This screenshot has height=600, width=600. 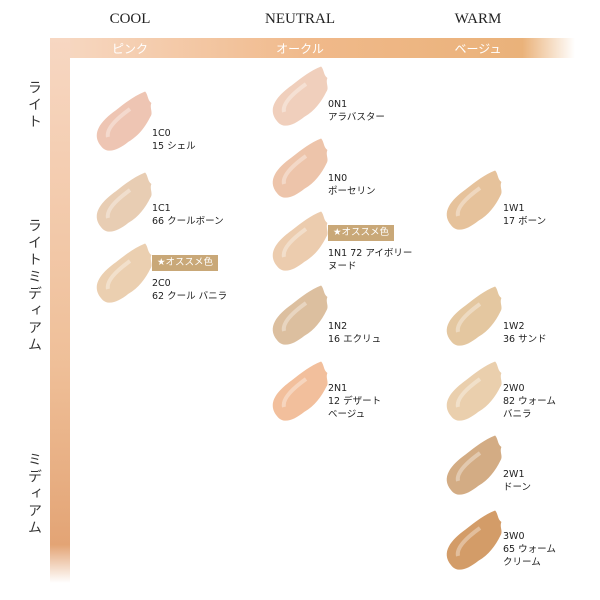 What do you see at coordinates (355, 339) in the screenshot?
I see `shade-name: 16 エクリュ` at bounding box center [355, 339].